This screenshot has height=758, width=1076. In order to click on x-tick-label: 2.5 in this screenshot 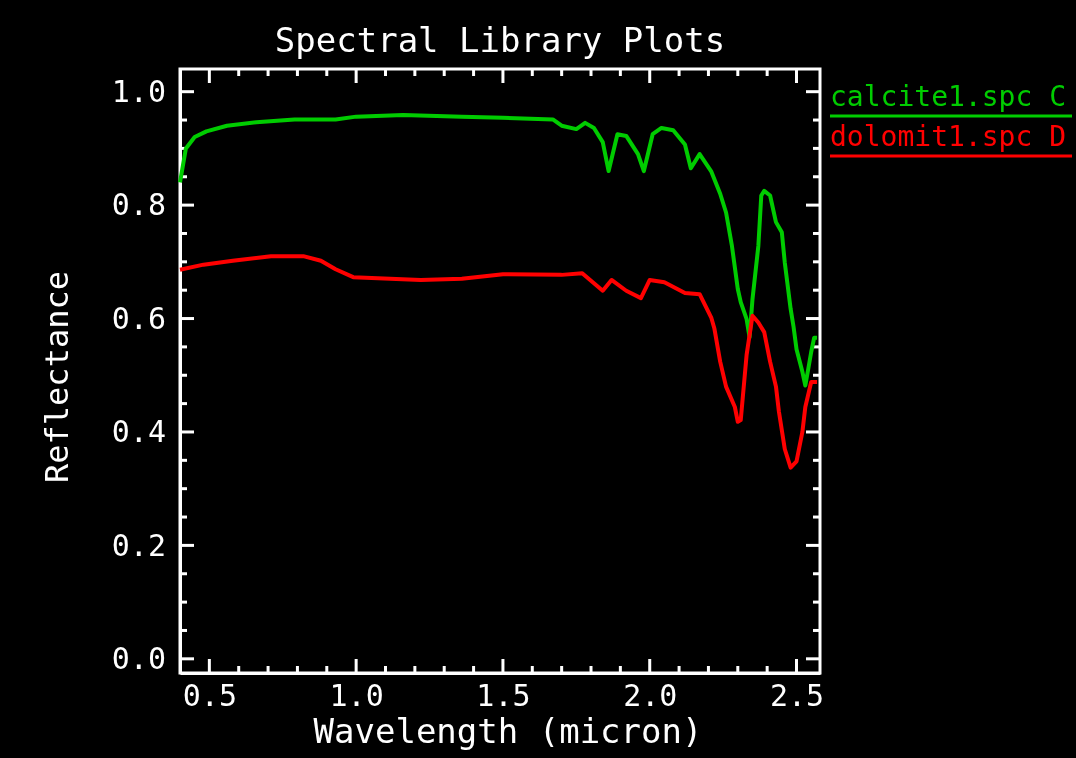, I will do `click(797, 696)`.